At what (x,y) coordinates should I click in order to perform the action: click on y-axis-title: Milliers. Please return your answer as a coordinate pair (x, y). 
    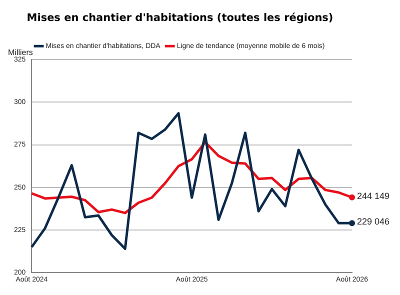
    Looking at the image, I should click on (20, 52).